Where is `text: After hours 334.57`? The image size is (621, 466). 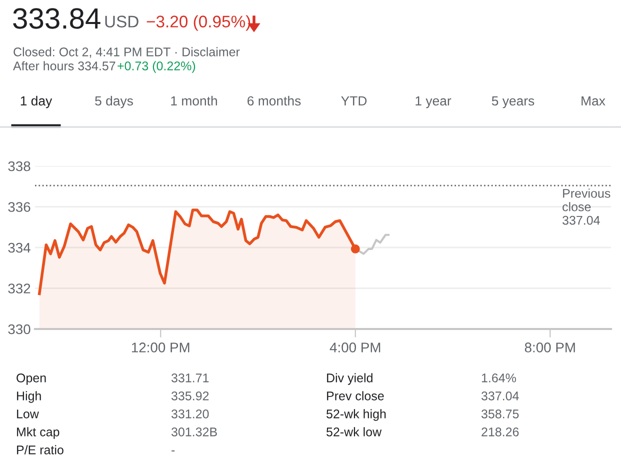
text: After hours 334.57 is located at coordinates (64, 65).